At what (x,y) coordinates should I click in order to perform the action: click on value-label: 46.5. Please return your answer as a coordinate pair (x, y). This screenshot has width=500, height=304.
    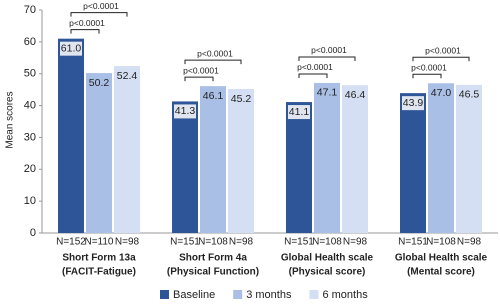
    Looking at the image, I should click on (469, 95).